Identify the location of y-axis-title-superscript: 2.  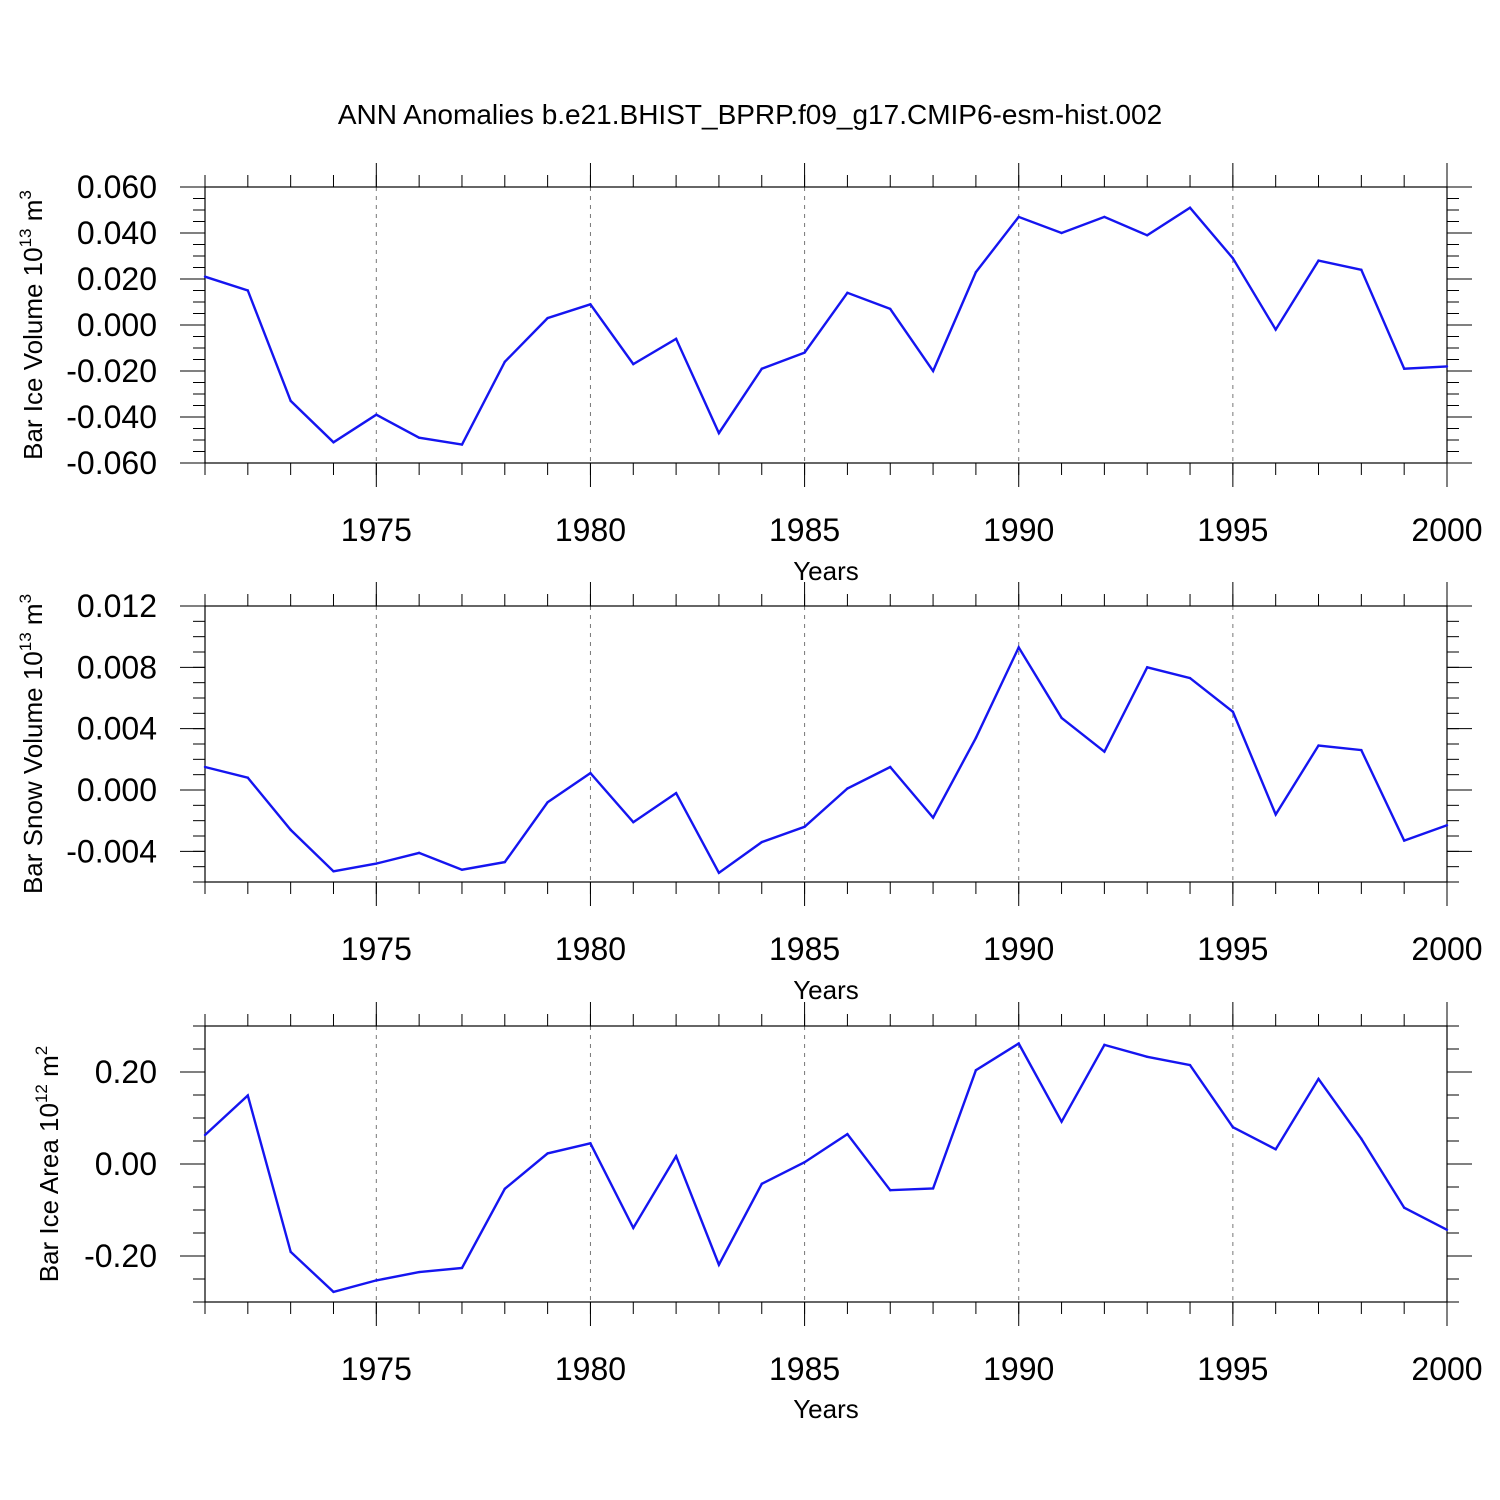
(41, 1050).